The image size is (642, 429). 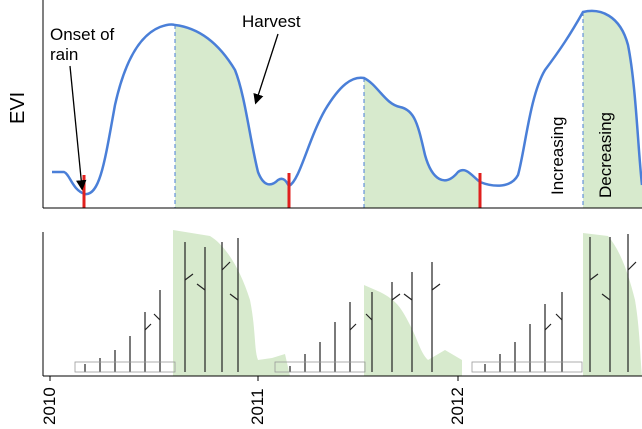 I want to click on annotation: Onset of rain, so click(x=82, y=44).